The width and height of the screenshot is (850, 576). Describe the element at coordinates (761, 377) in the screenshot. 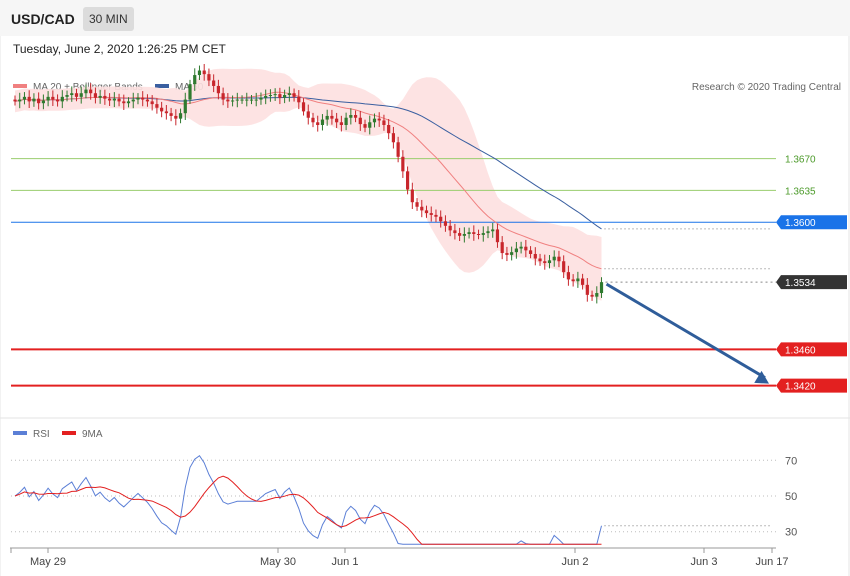

I see `forecast-arrow-head` at that location.